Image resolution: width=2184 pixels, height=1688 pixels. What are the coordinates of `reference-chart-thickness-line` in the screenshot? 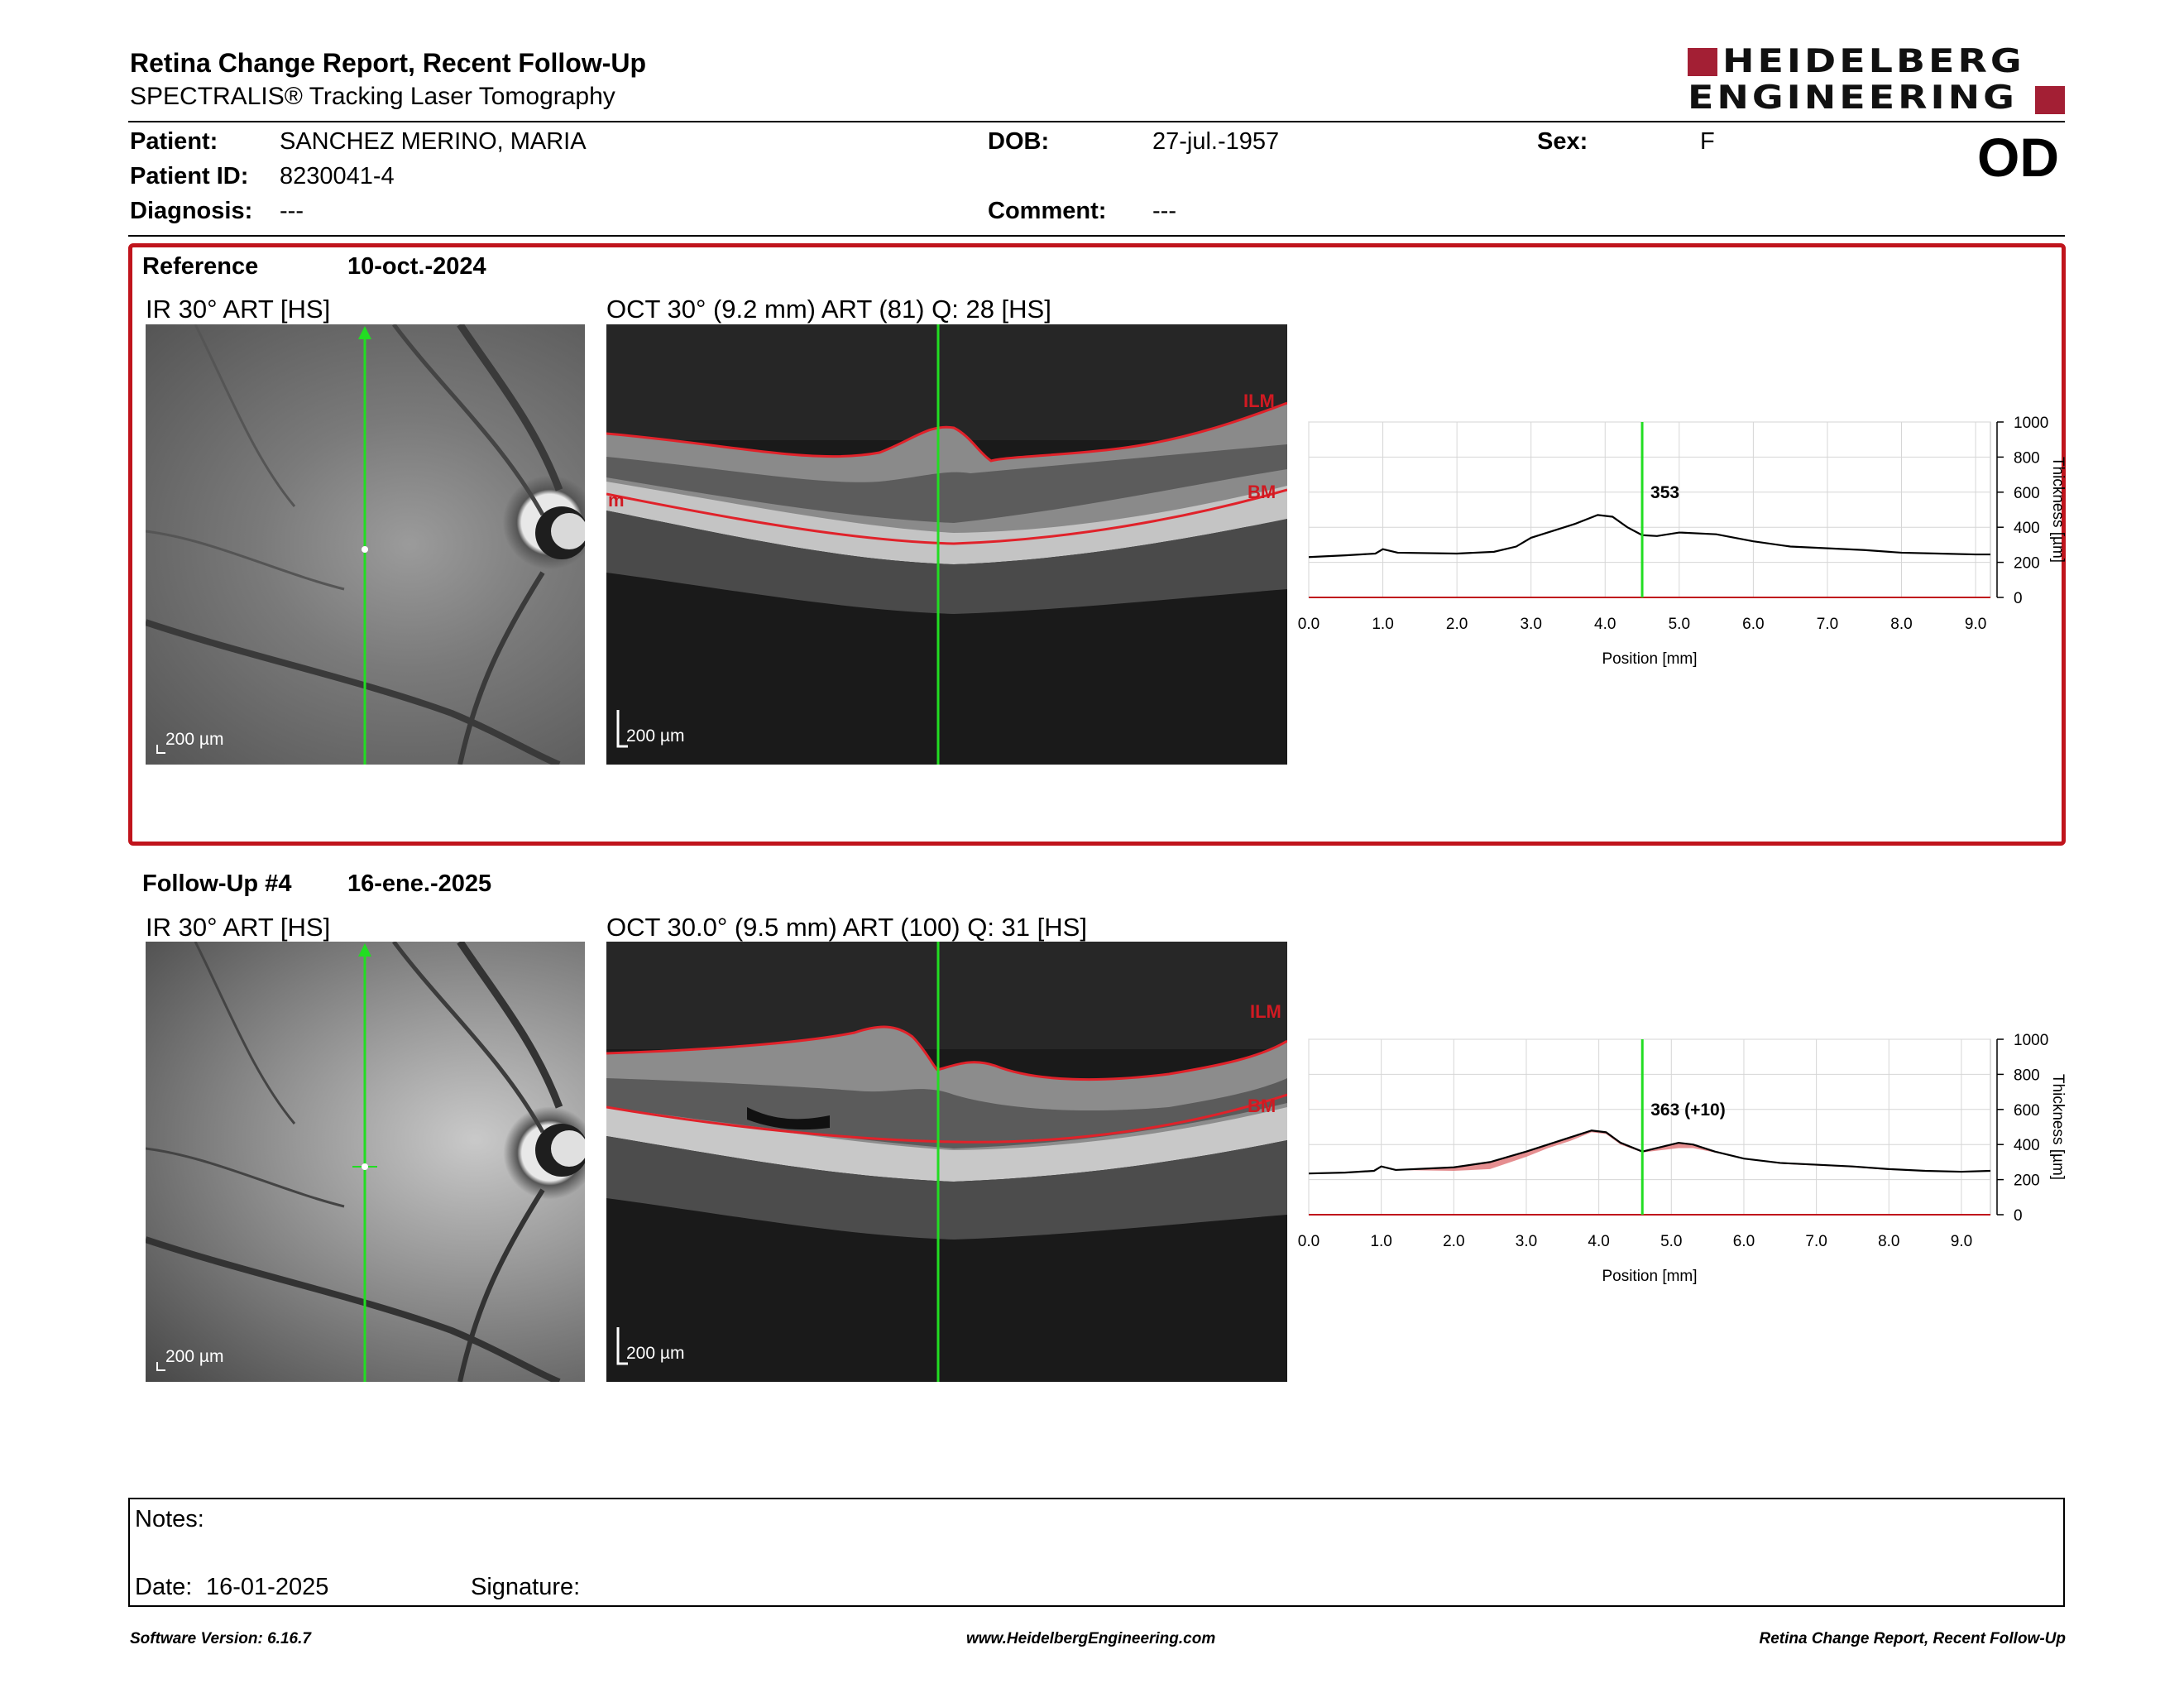 It's located at (1649, 536).